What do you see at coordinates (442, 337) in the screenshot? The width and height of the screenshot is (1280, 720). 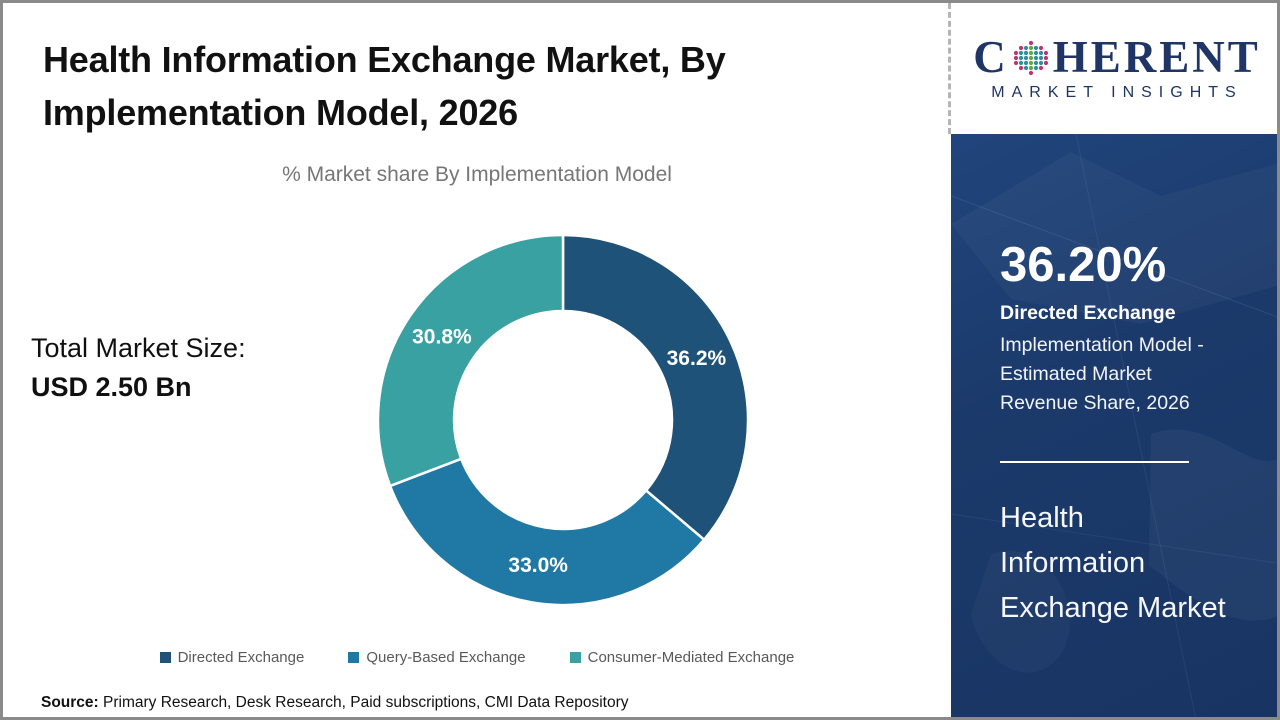 I see `slice-value-label: 30.8%` at bounding box center [442, 337].